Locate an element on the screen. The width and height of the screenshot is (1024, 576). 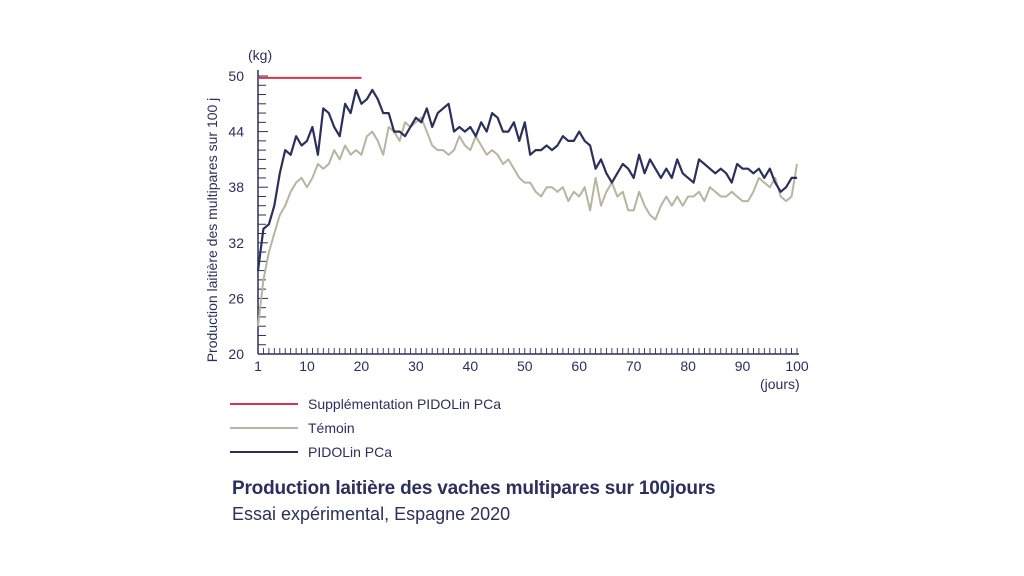
legend-item-pidolin: PIDOLin PCa is located at coordinates (365, 452).